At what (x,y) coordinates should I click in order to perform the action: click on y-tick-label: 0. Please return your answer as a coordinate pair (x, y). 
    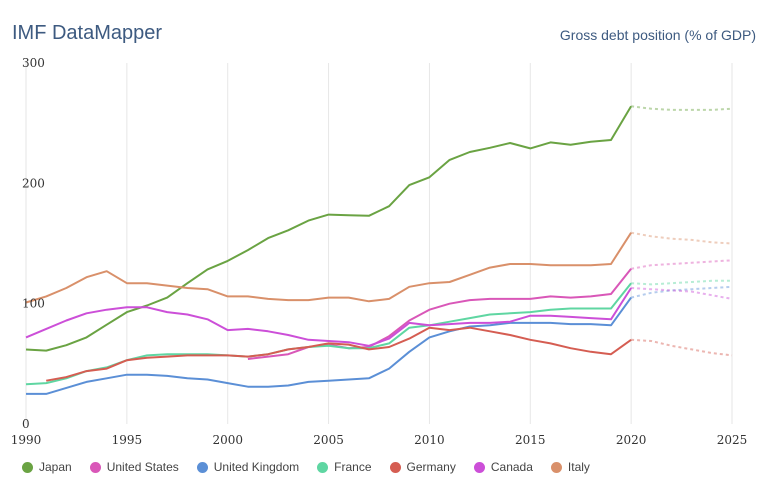
    Looking at the image, I should click on (26, 424).